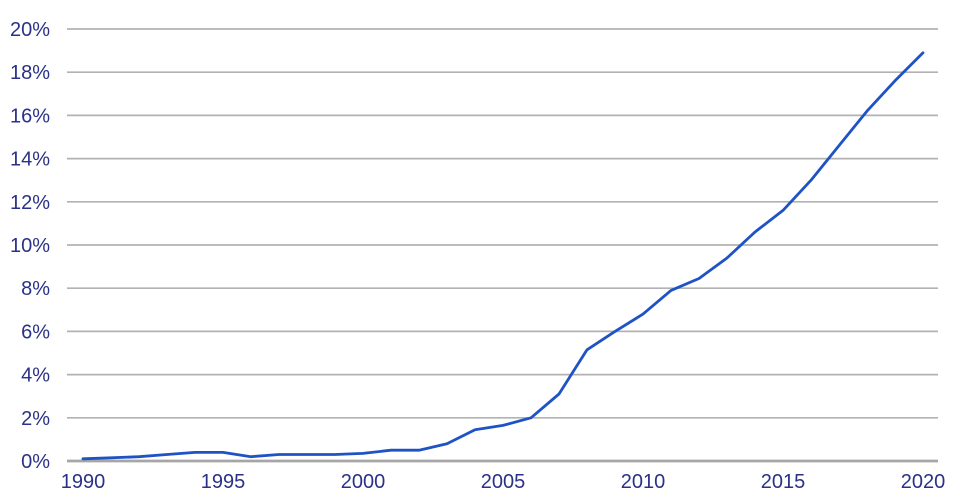 The image size is (960, 502). I want to click on x-axis-label: 2000, so click(363, 482).